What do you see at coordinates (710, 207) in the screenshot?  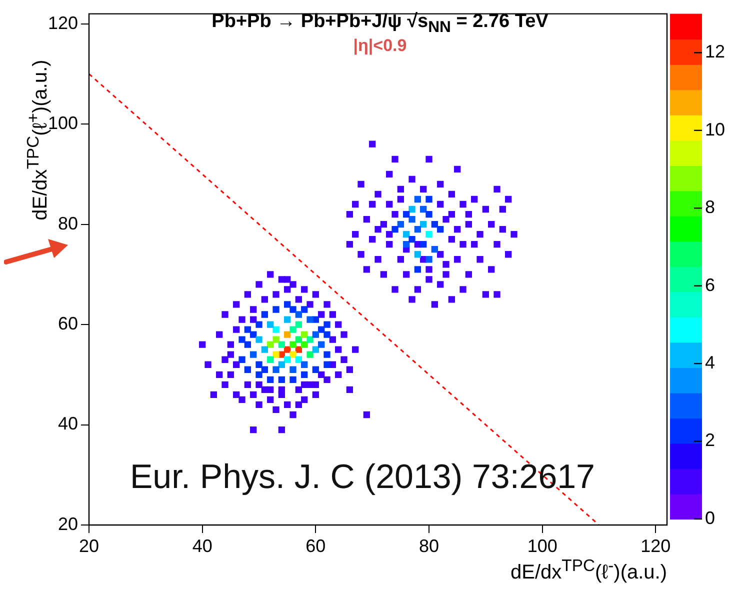 I see `color-bar-label: 8` at bounding box center [710, 207].